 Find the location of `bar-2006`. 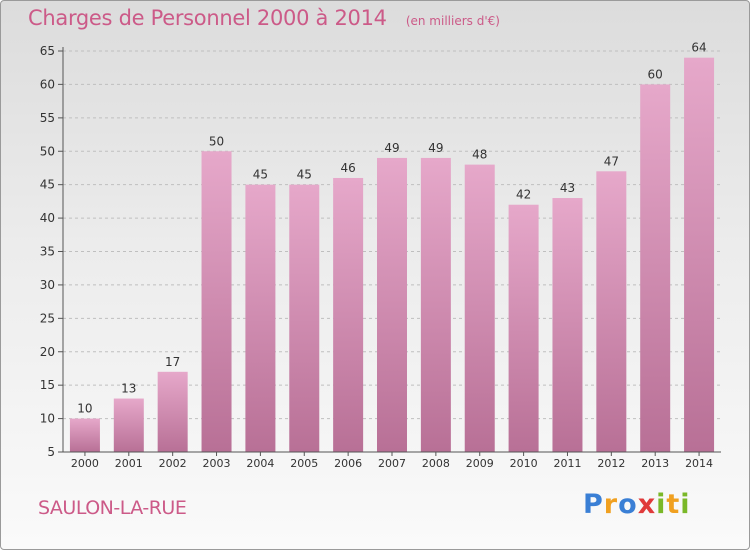

bar-2006 is located at coordinates (348, 314).